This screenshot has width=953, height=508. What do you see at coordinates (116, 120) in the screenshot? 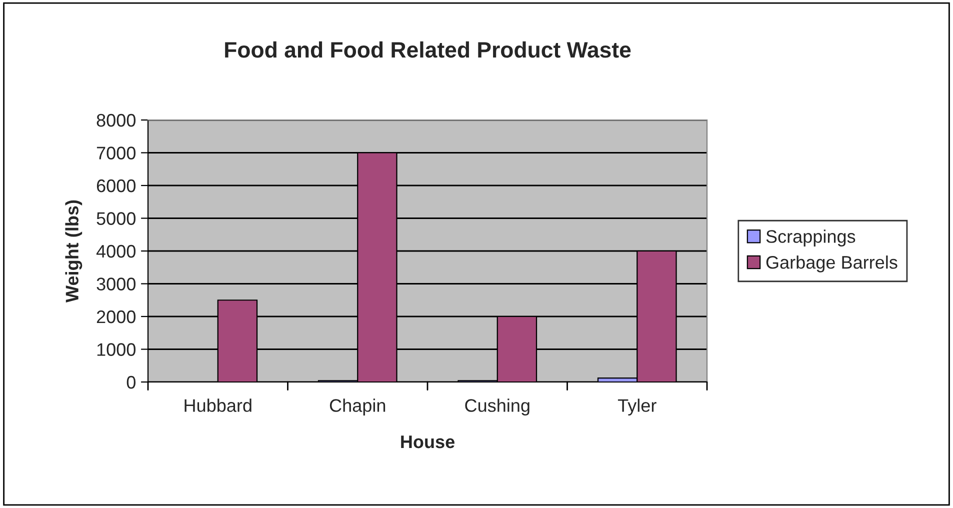
I see `y-tick-label: 8000` at bounding box center [116, 120].